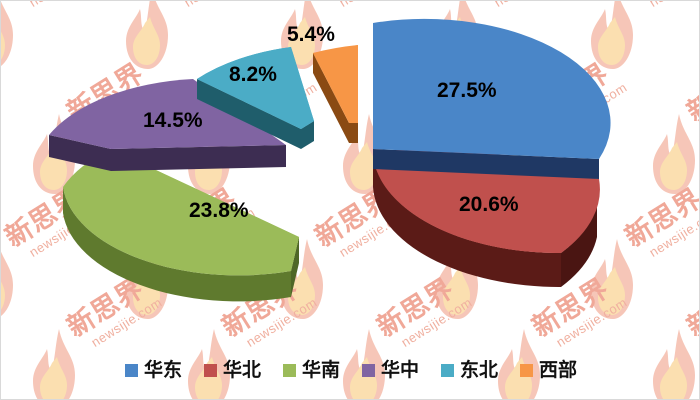 This screenshot has width=700, height=400. I want to click on slice-label-dongbei: 8.2%, so click(253, 74).